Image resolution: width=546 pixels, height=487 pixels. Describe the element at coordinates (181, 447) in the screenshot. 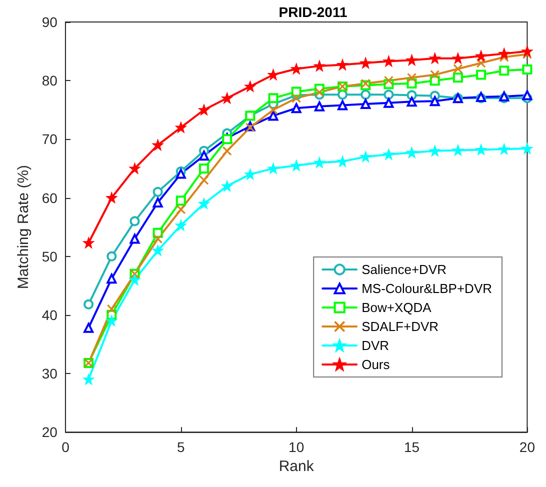

I see `x-tick-label: 5` at that location.